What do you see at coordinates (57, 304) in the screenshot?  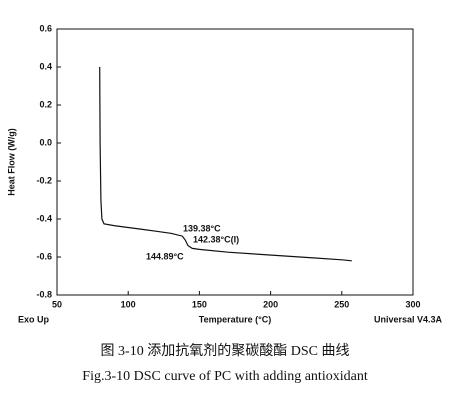 I see `x-tick-label: 50` at bounding box center [57, 304].